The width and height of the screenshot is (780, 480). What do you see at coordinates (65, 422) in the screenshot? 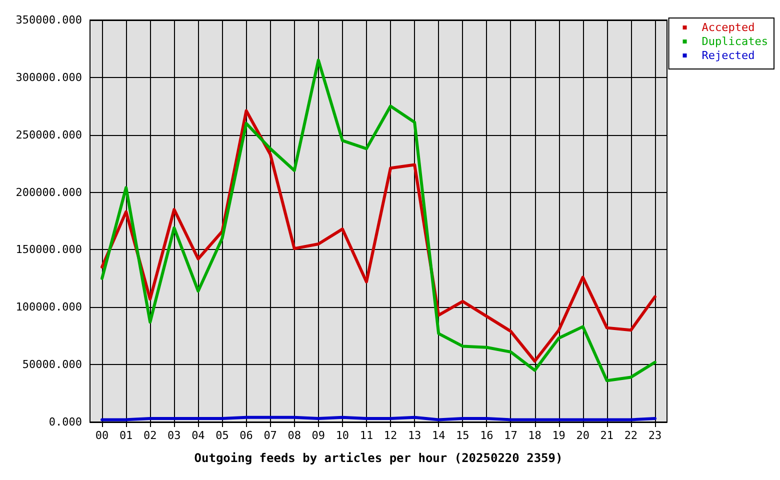
I see `y-tick-label: 0.000` at bounding box center [65, 422].